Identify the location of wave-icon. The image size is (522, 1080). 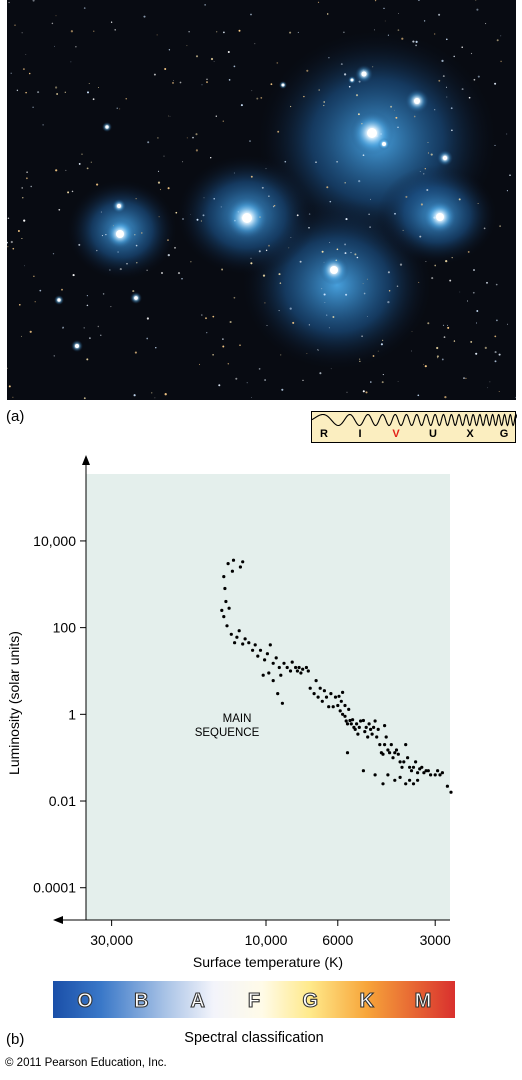
(414, 420).